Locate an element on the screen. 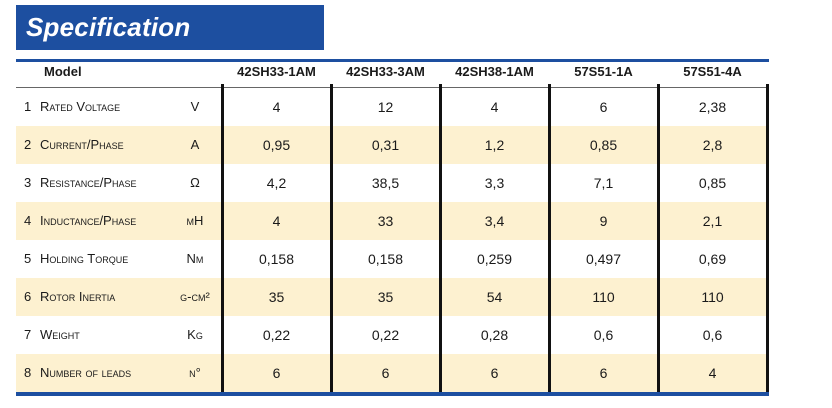  table-cell: 0,95 is located at coordinates (276, 145).